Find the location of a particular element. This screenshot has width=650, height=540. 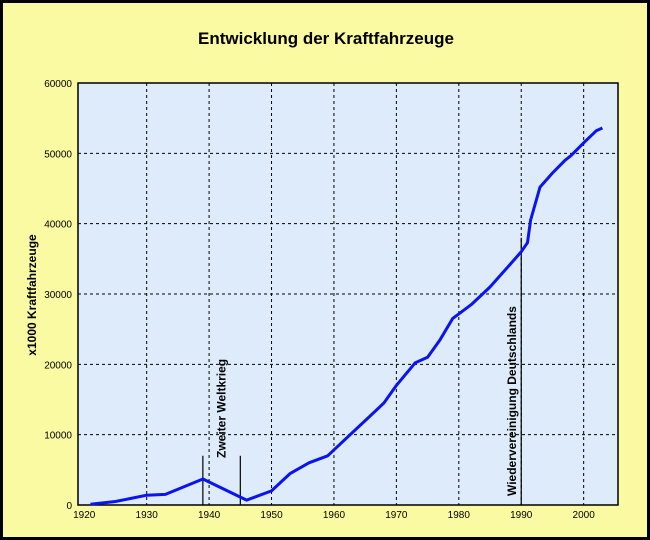

x-tick-label: 1970 is located at coordinates (396, 515).